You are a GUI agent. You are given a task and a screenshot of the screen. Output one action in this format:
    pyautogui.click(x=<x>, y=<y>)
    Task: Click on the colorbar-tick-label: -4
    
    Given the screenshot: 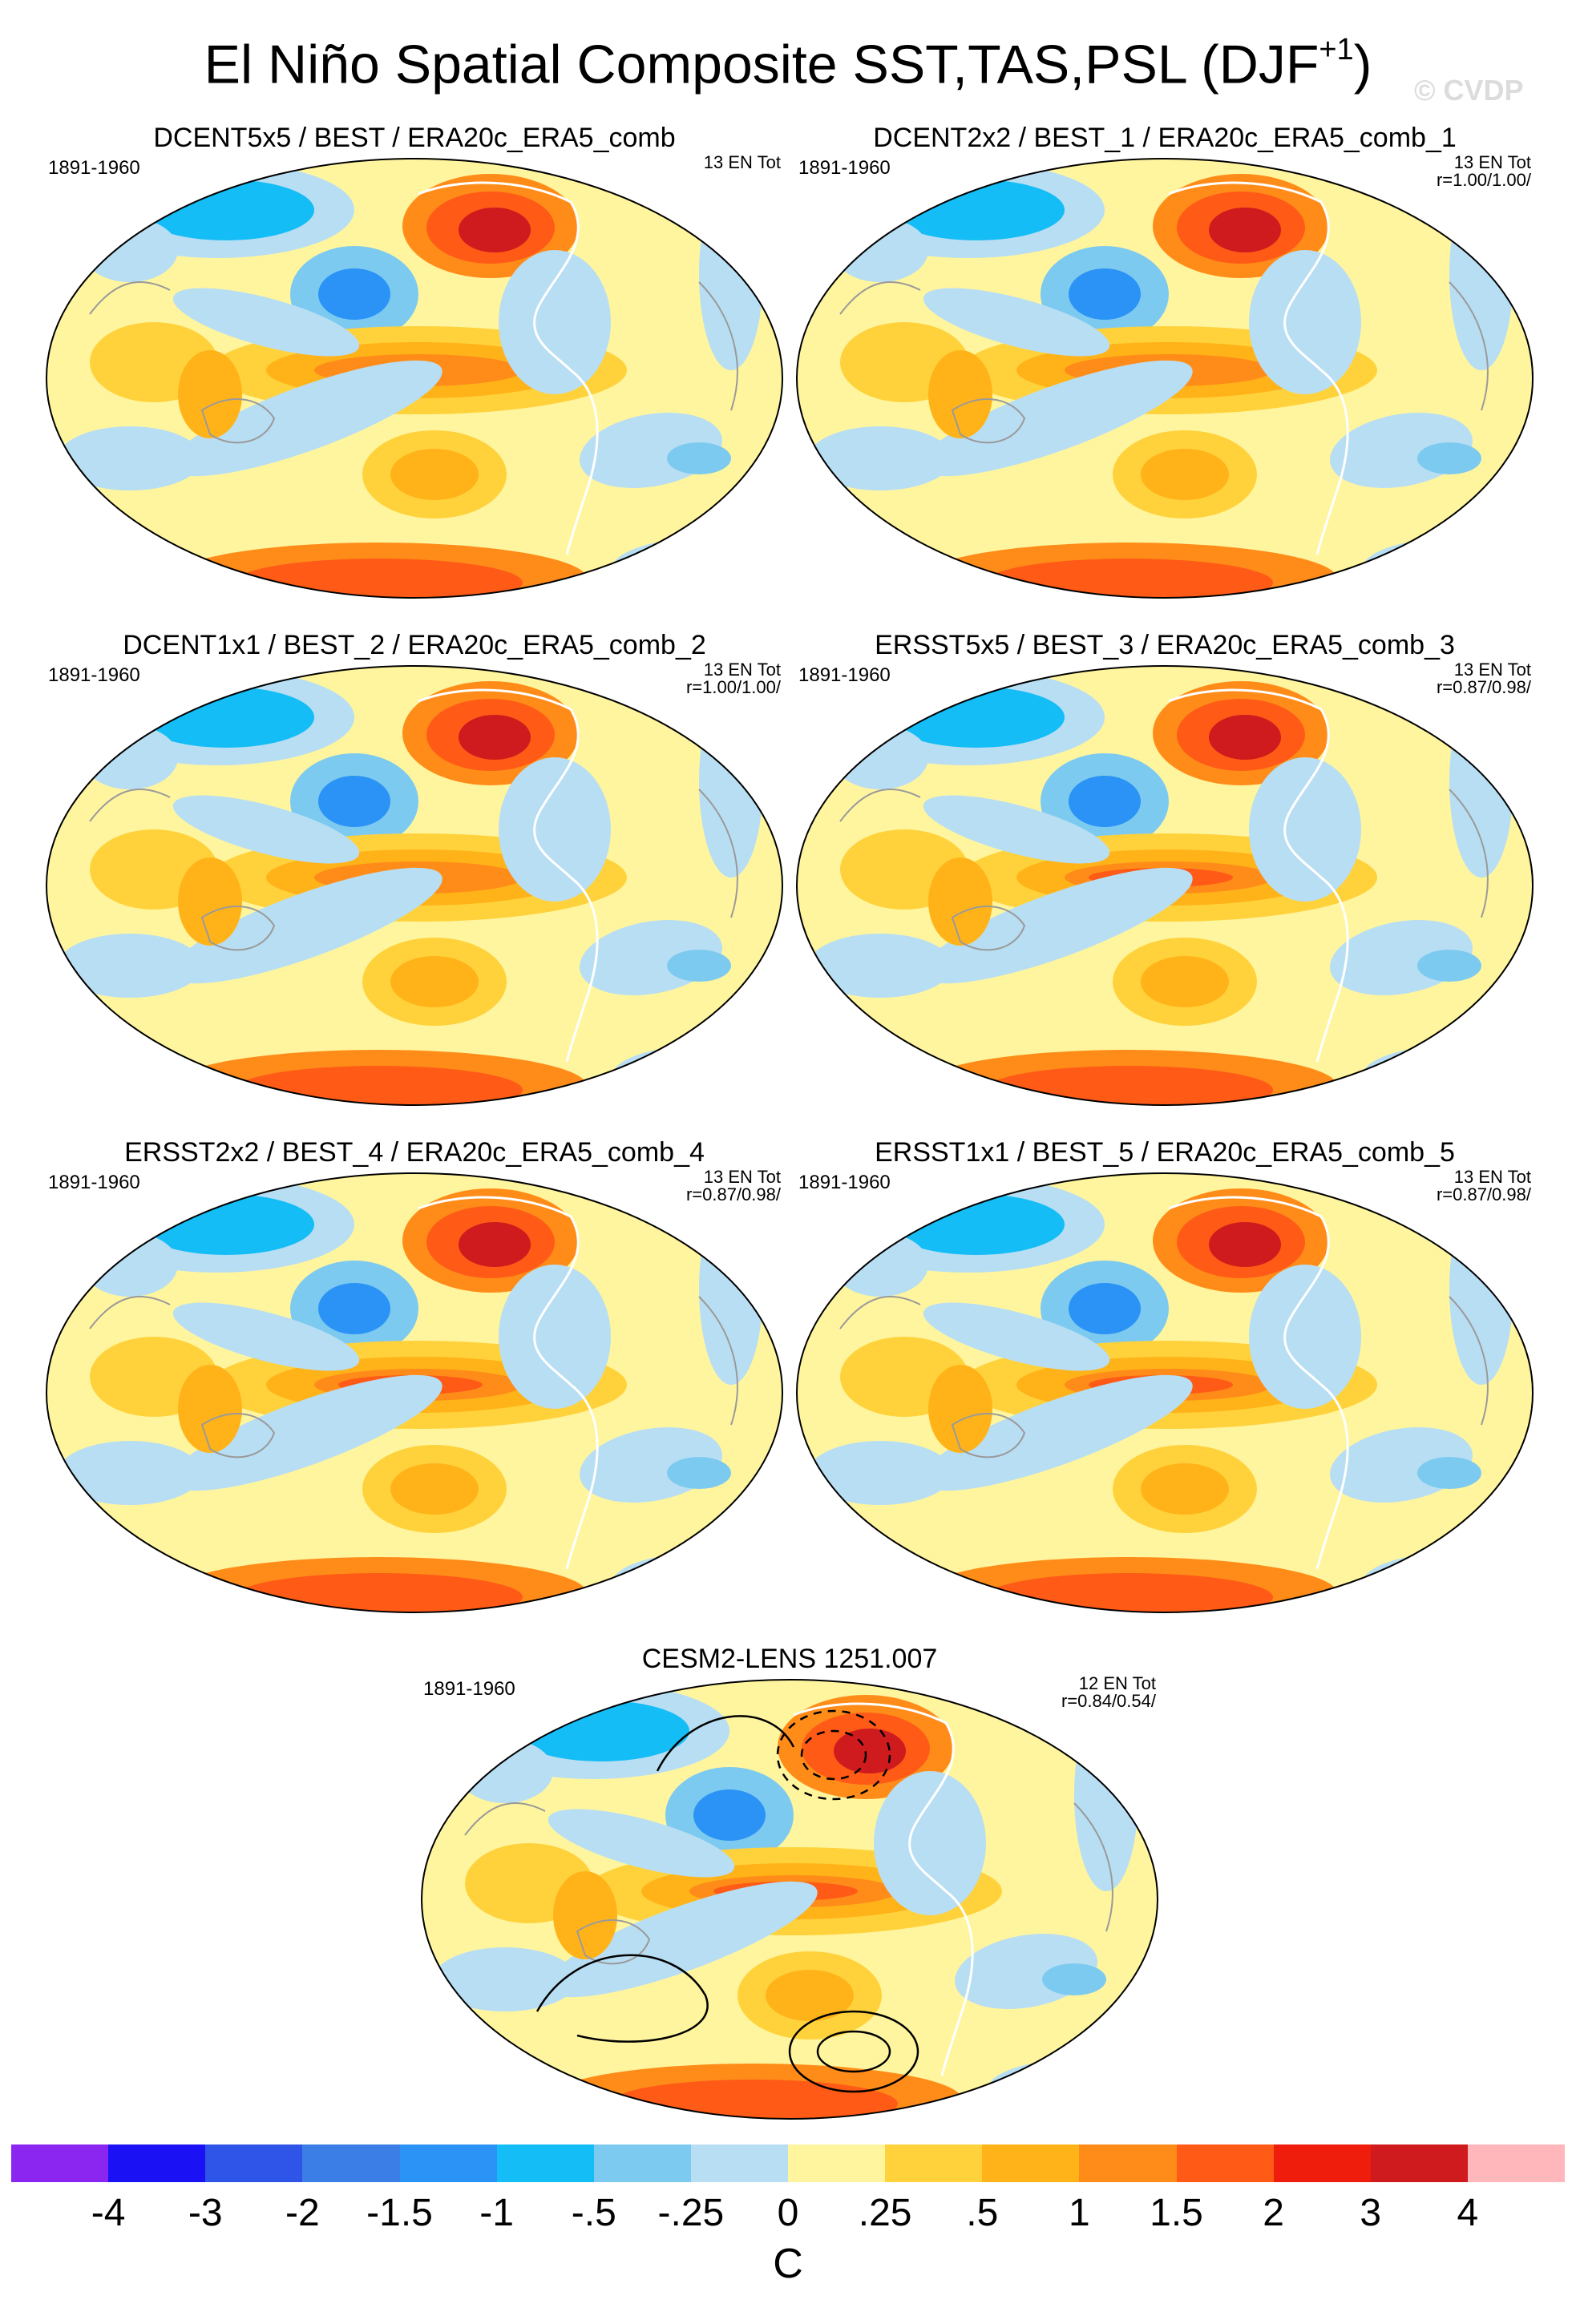 What is the action you would take?
    pyautogui.click(x=108, y=2213)
    